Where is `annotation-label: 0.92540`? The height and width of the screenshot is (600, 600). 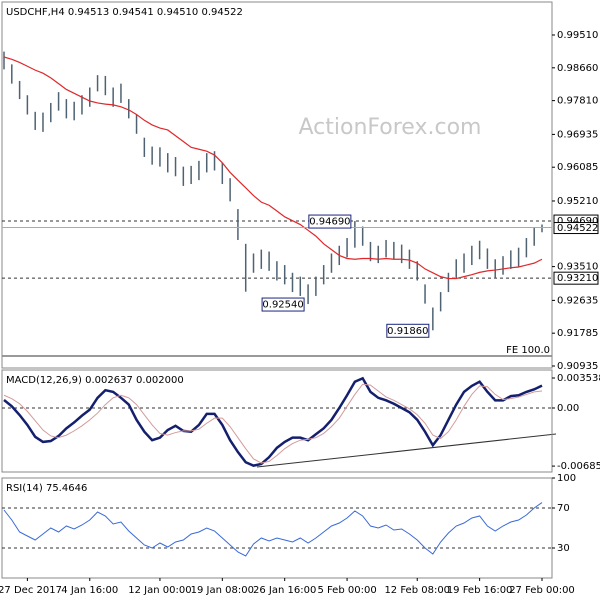
annotation-label: 0.92540 is located at coordinates (282, 305).